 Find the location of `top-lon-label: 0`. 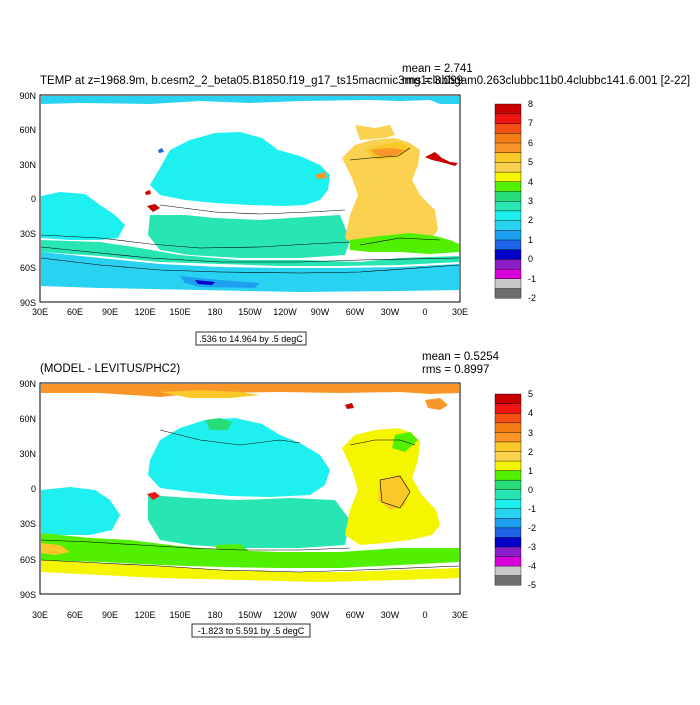

top-lon-label: 0 is located at coordinates (424, 312).